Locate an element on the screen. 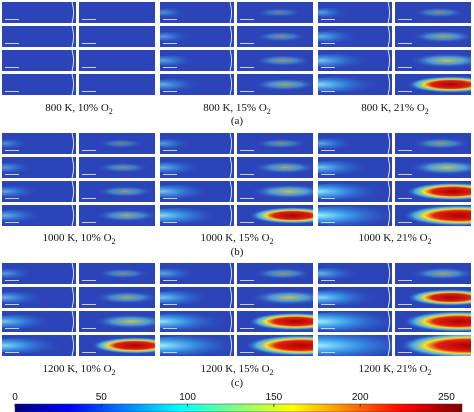 Image resolution: width=474 pixels, height=412 pixels. caption: 1200 K, 15% O2 is located at coordinates (236, 370).